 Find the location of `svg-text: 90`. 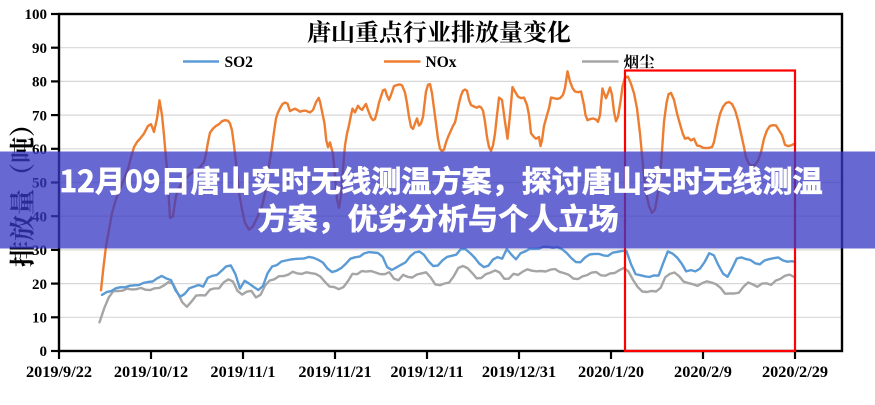

svg-text: 90 is located at coordinates (39, 49).